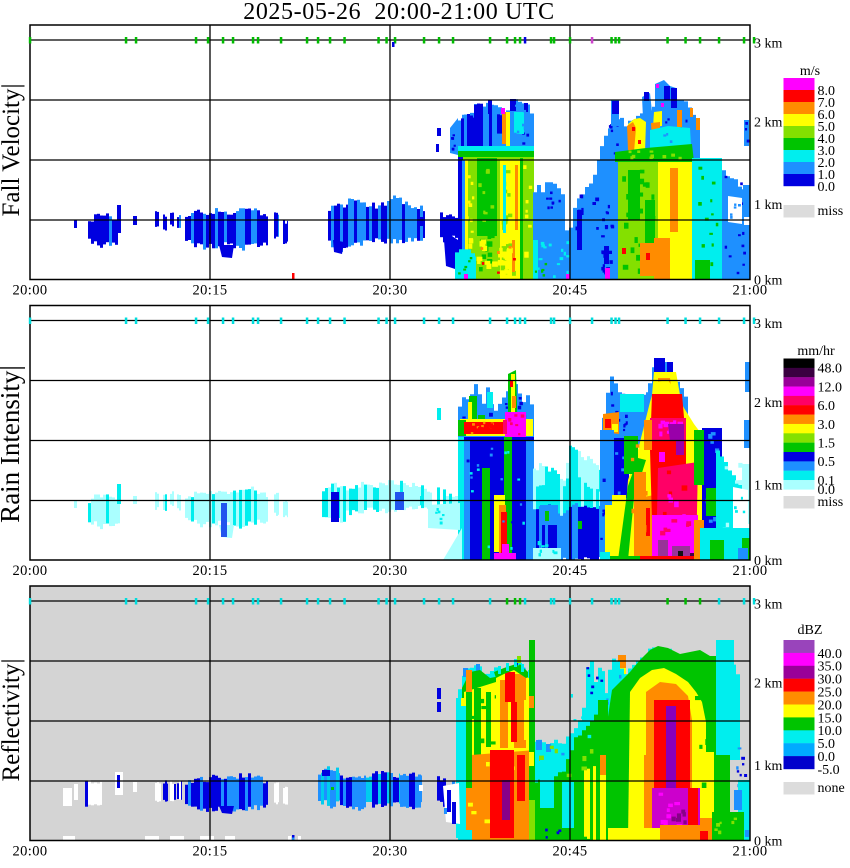  What do you see at coordinates (830, 369) in the screenshot?
I see `svg-text: 48.0` at bounding box center [830, 369].